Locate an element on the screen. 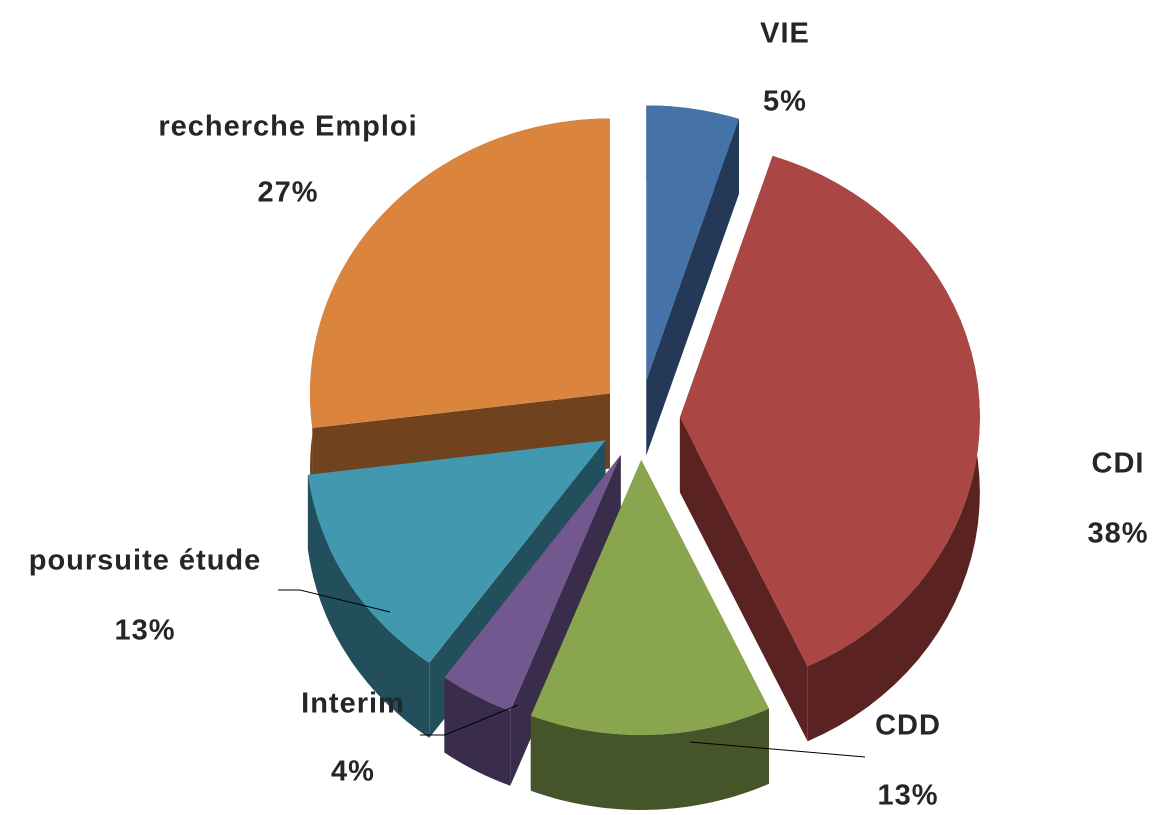 The width and height of the screenshot is (1158, 815). value-label: 5% is located at coordinates (785, 102).